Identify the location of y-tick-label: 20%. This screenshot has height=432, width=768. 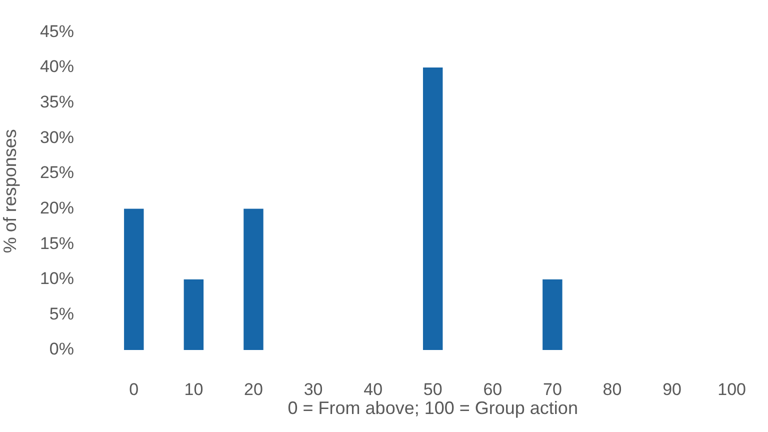
(57, 208).